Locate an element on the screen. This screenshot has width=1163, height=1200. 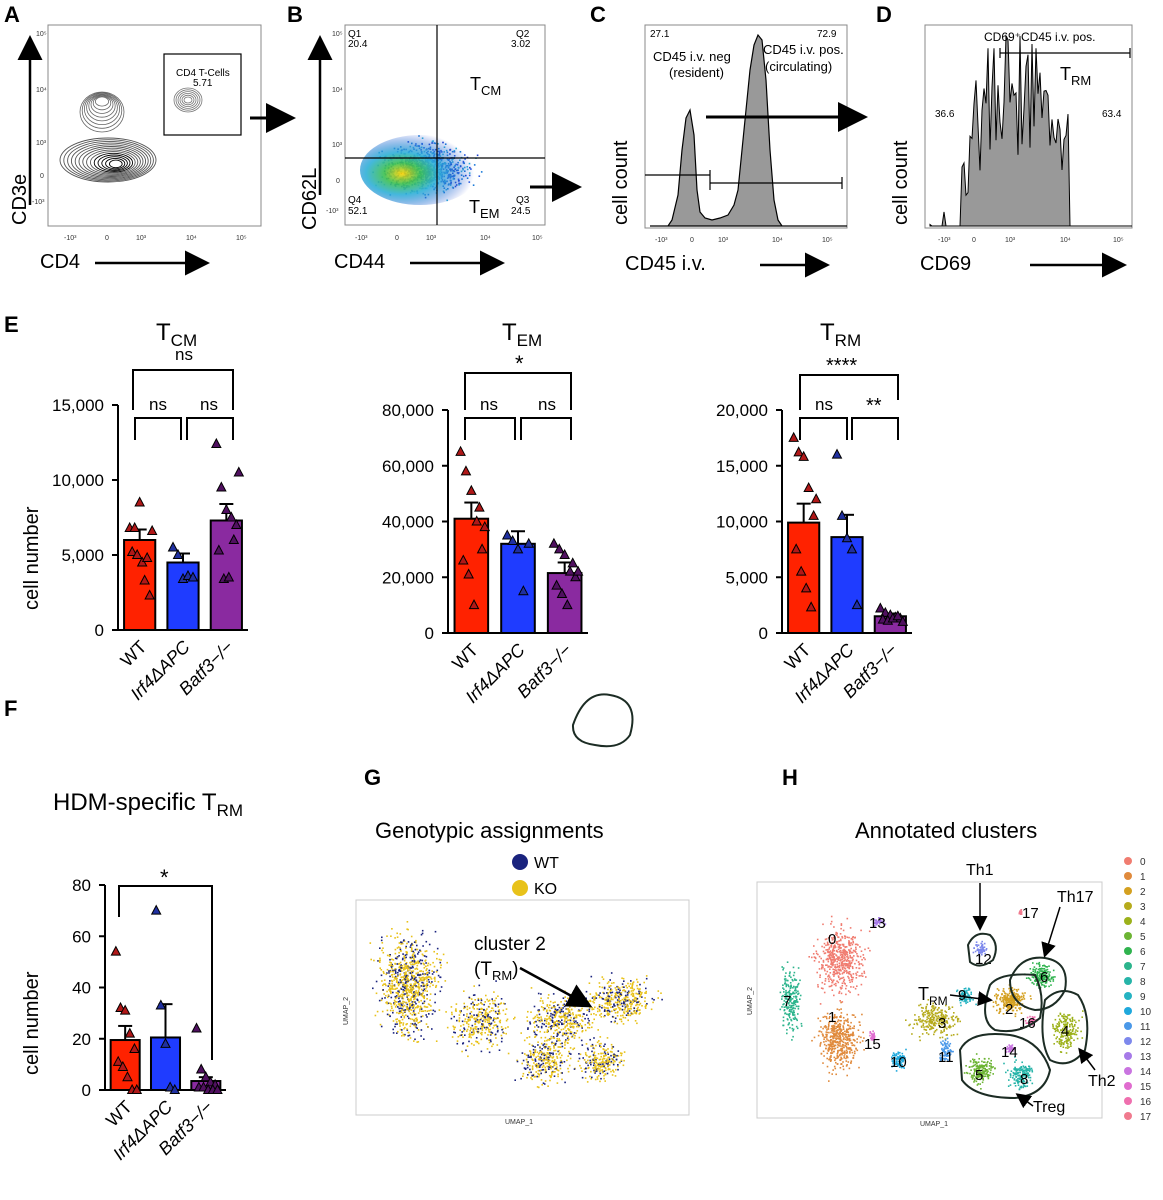
c-pos-line1: CD45 i.v. pos. is located at coordinates (803, 49).